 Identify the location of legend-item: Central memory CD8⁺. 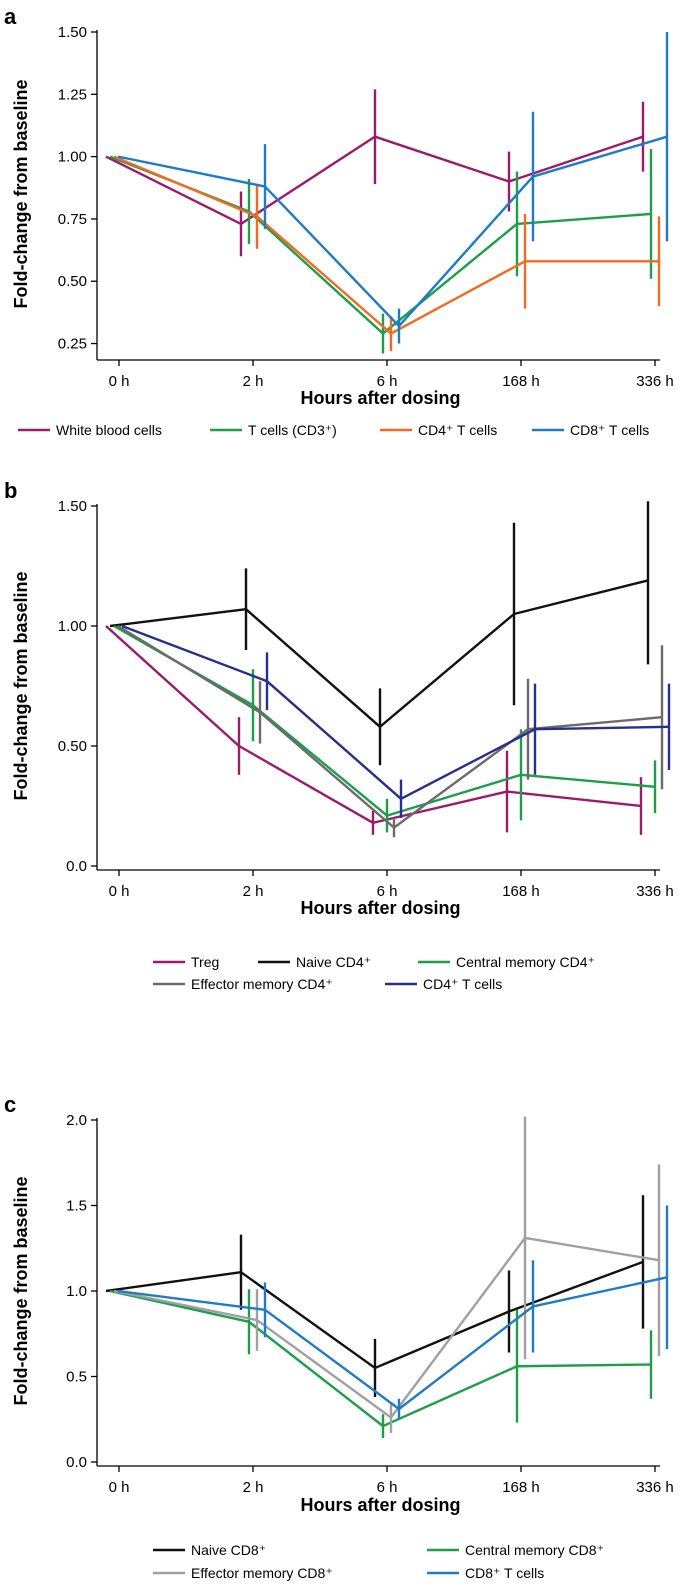
(515, 1550).